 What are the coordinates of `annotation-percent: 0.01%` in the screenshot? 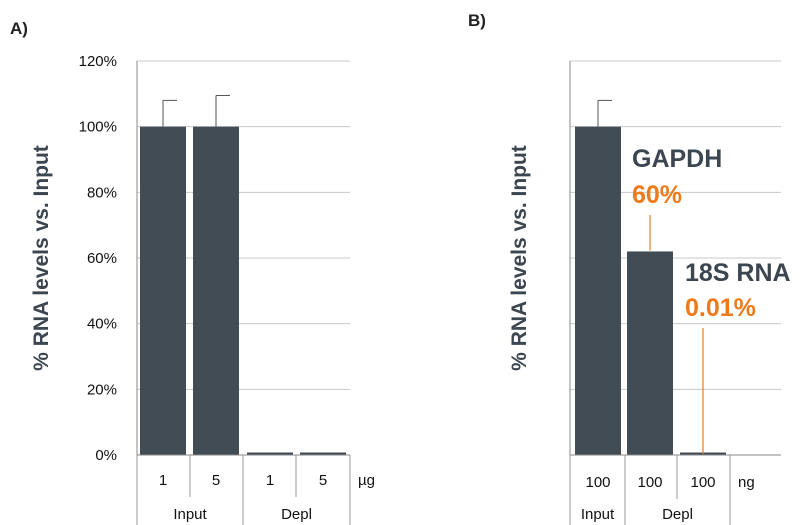 It's located at (720, 308).